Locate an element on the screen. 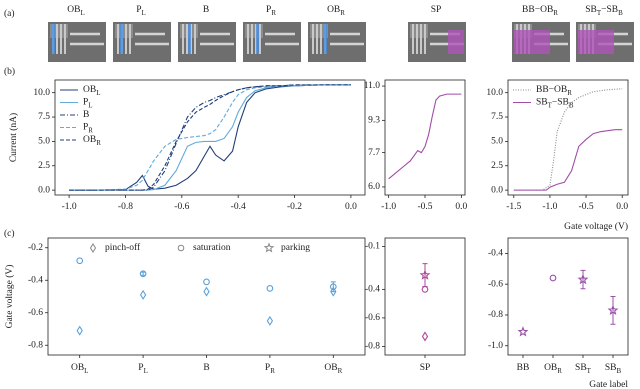 The height and width of the screenshot is (389, 640). x-tick-label: 0.0 is located at coordinates (622, 207).